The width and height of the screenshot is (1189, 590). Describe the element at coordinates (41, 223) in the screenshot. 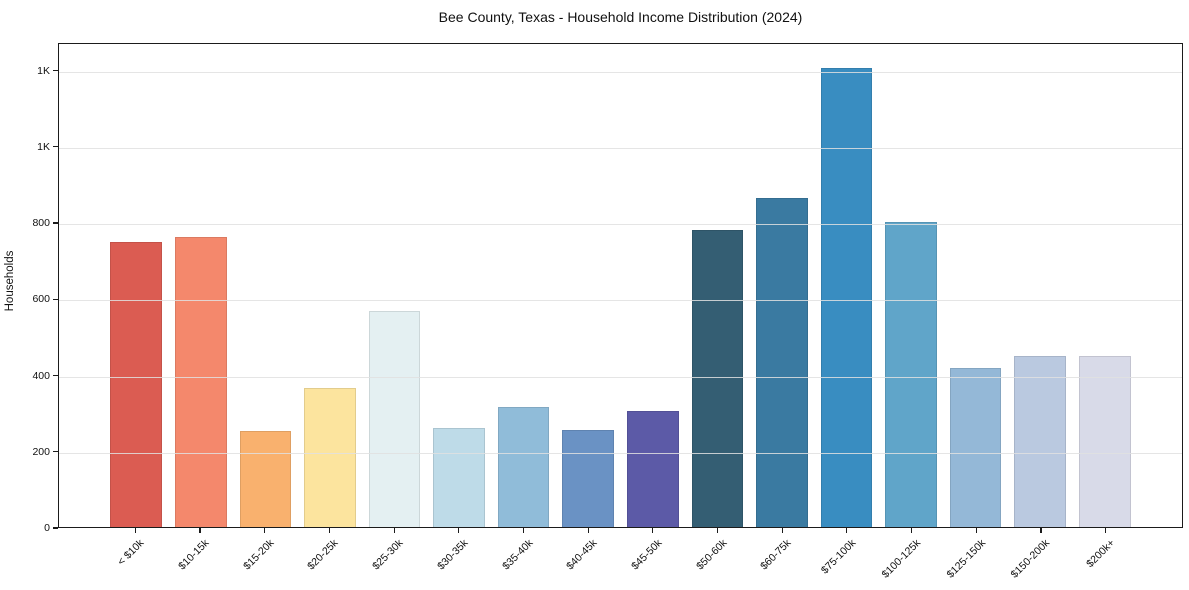

I see `y-tick-label: 800` at that location.